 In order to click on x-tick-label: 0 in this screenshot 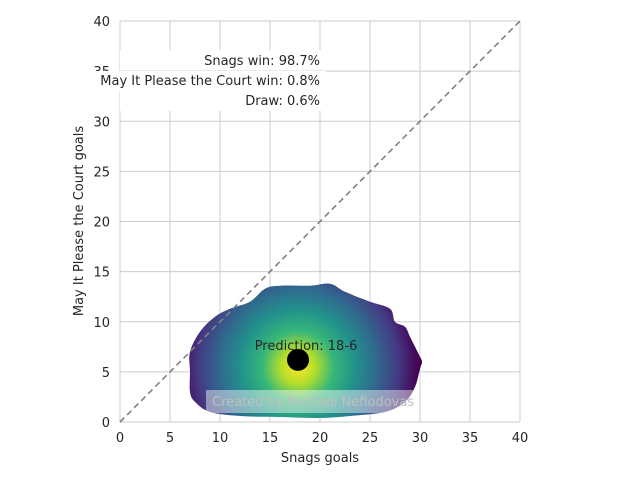, I will do `click(120, 438)`.